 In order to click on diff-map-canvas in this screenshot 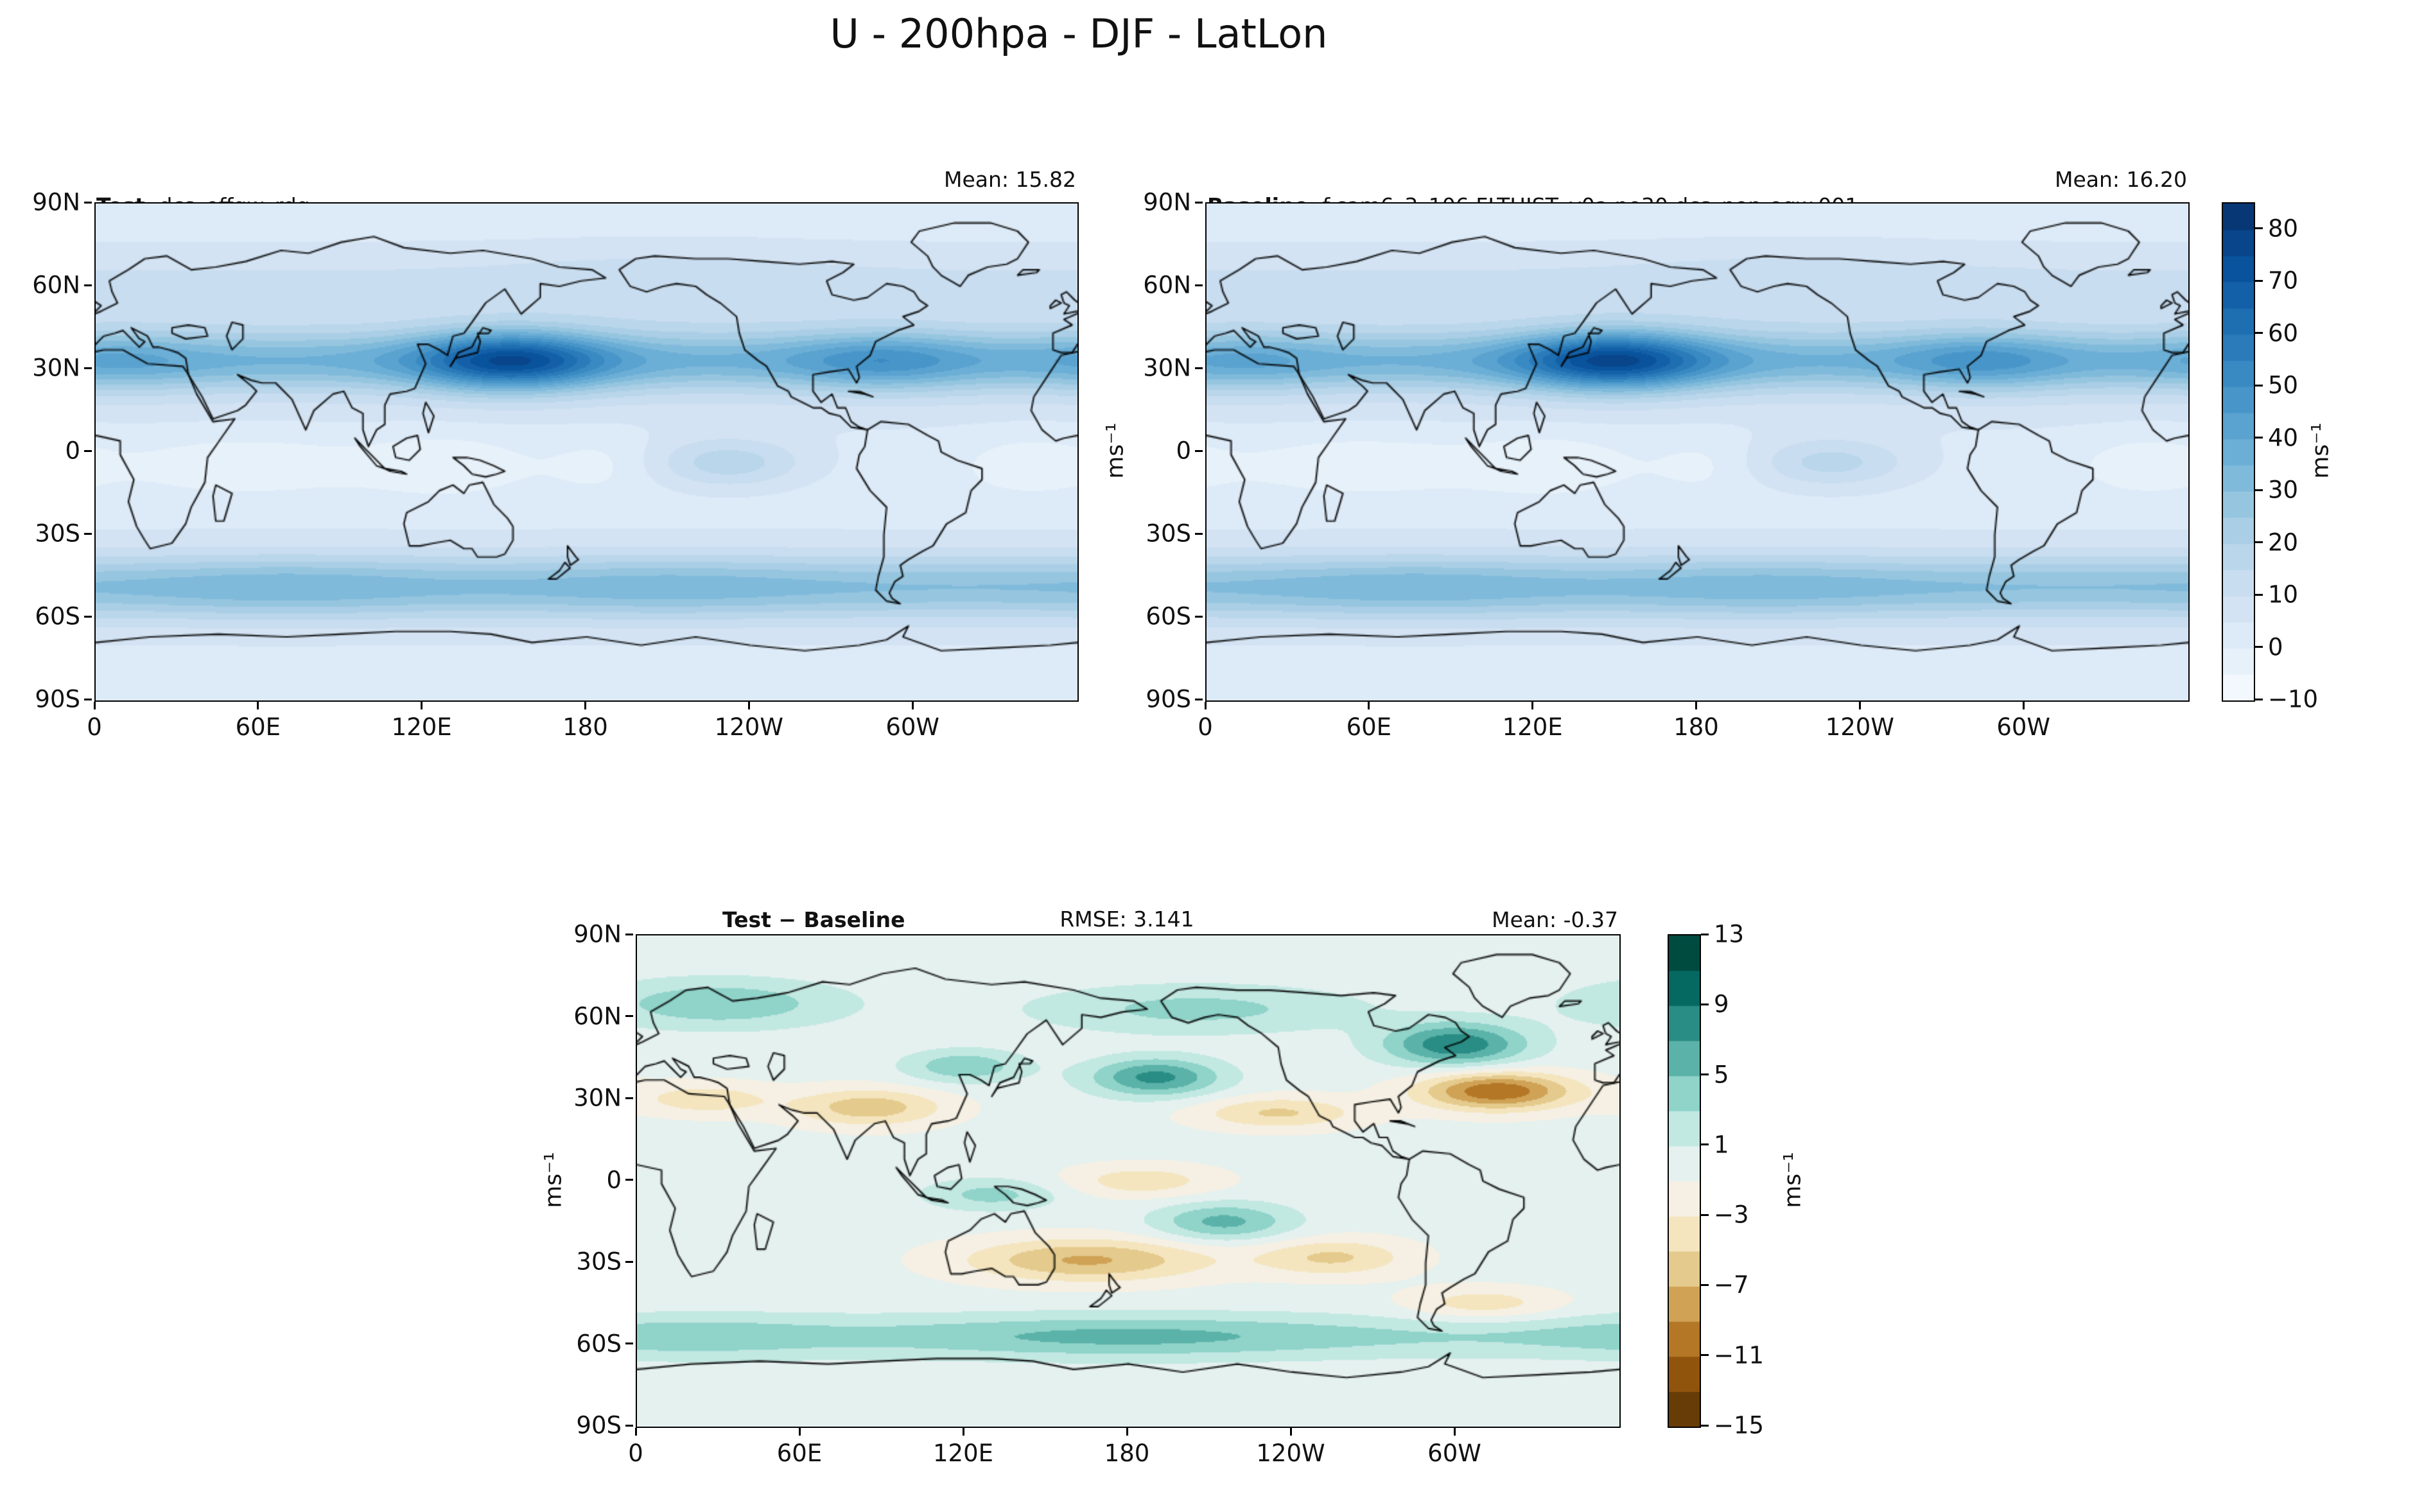, I will do `click(1128, 1181)`.